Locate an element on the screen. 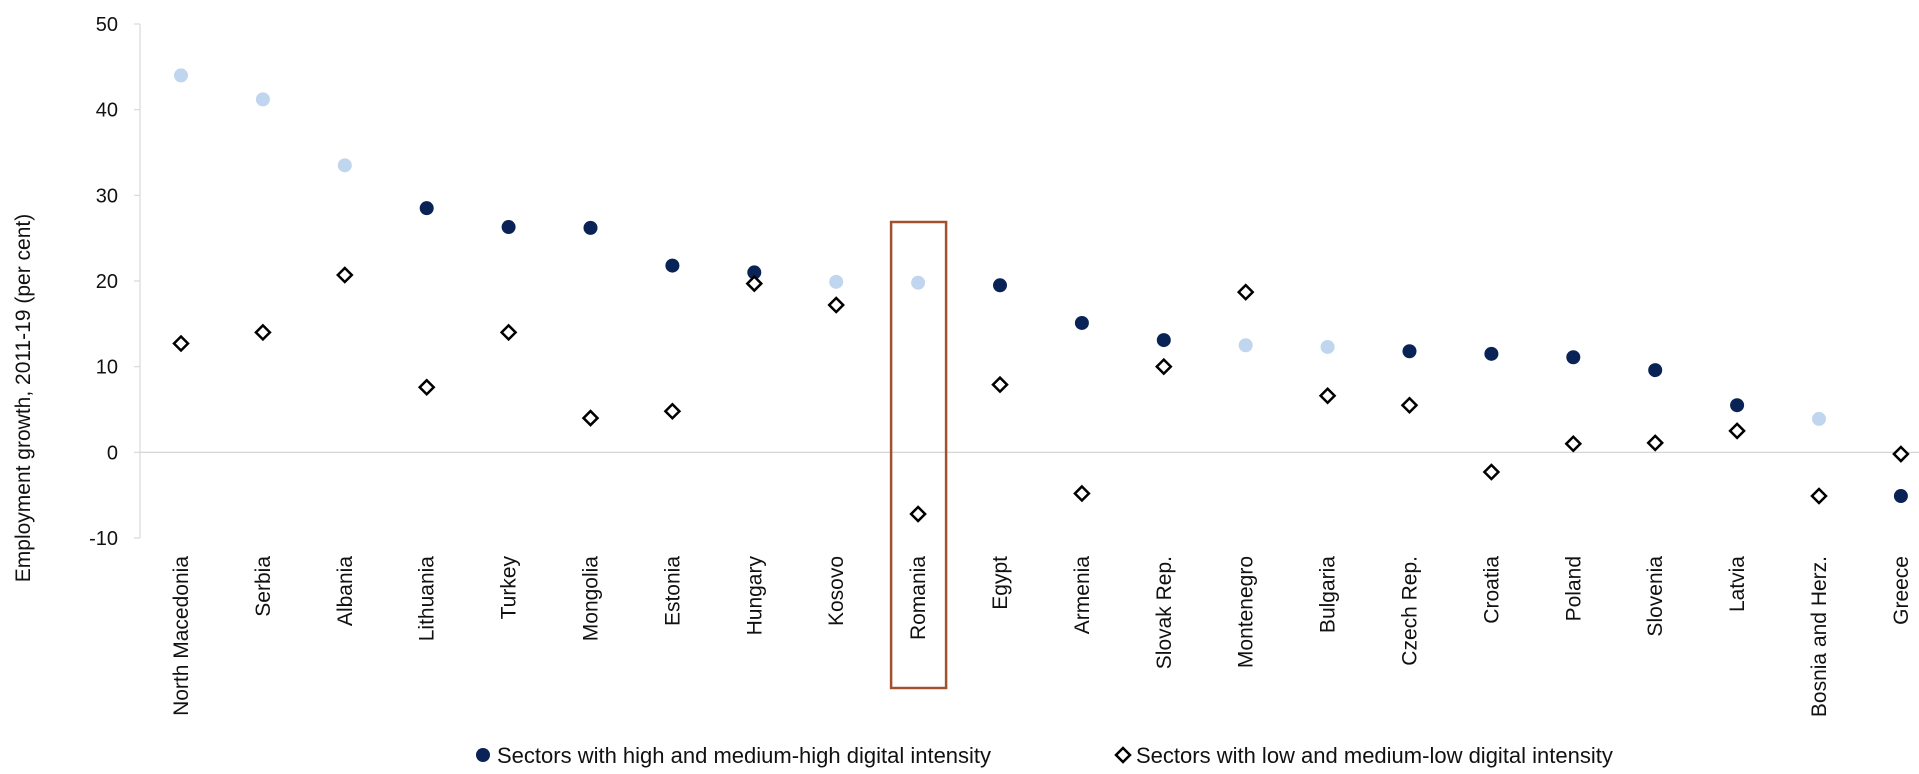 The image size is (1919, 774). category-label: Bulgaria is located at coordinates (1328, 594).